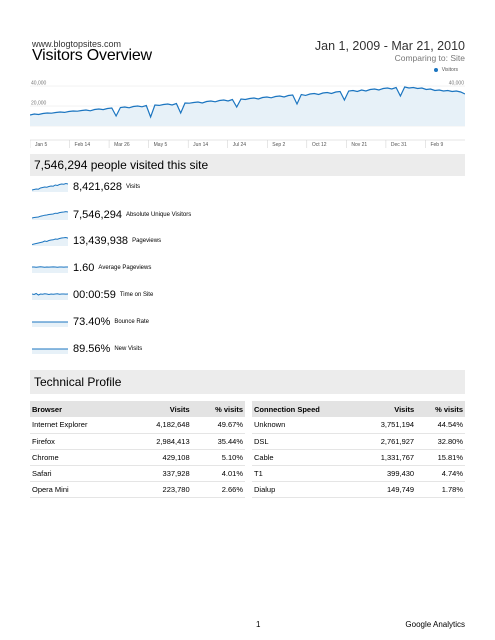  What do you see at coordinates (218, 473) in the screenshot?
I see `row-pct-visits: 4.01%` at bounding box center [218, 473].